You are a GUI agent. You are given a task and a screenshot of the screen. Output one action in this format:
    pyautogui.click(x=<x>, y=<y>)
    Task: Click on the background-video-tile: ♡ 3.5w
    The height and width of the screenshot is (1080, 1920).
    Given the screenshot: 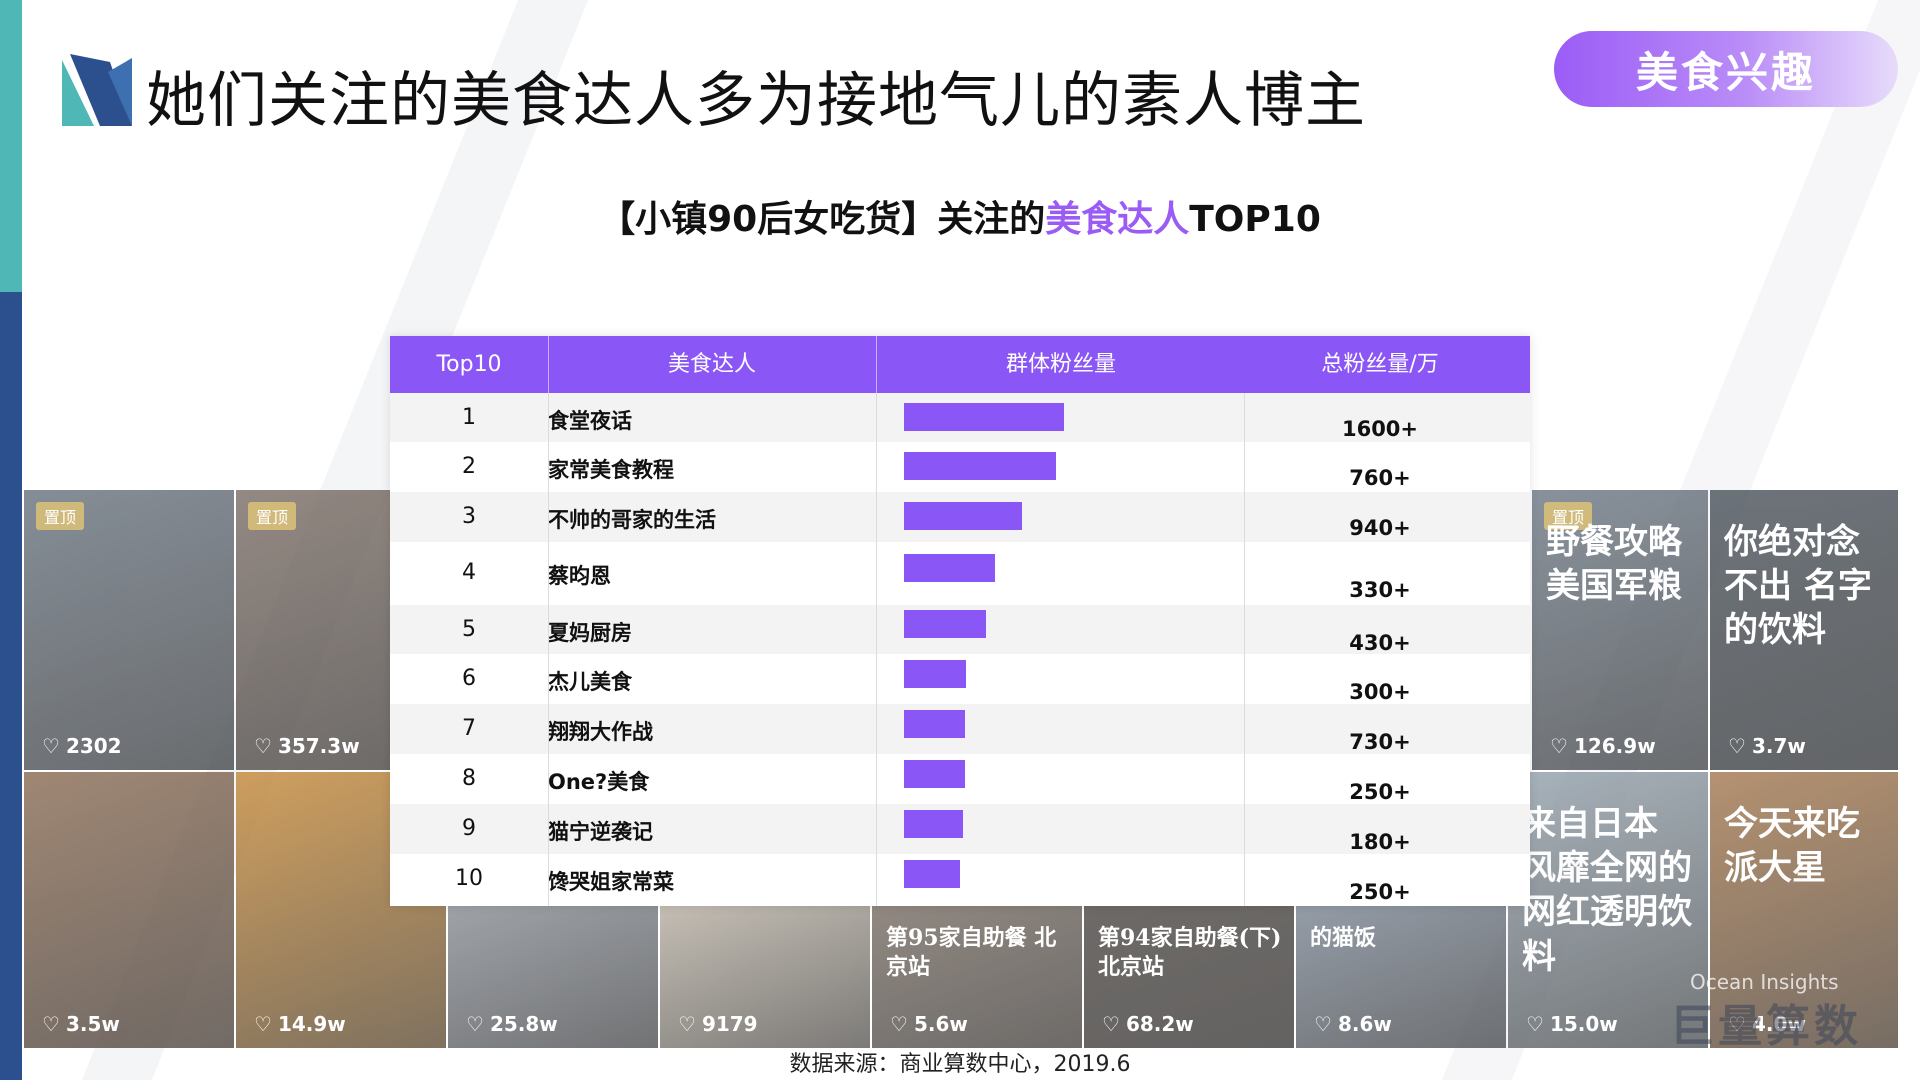 What is the action you would take?
    pyautogui.click(x=129, y=910)
    